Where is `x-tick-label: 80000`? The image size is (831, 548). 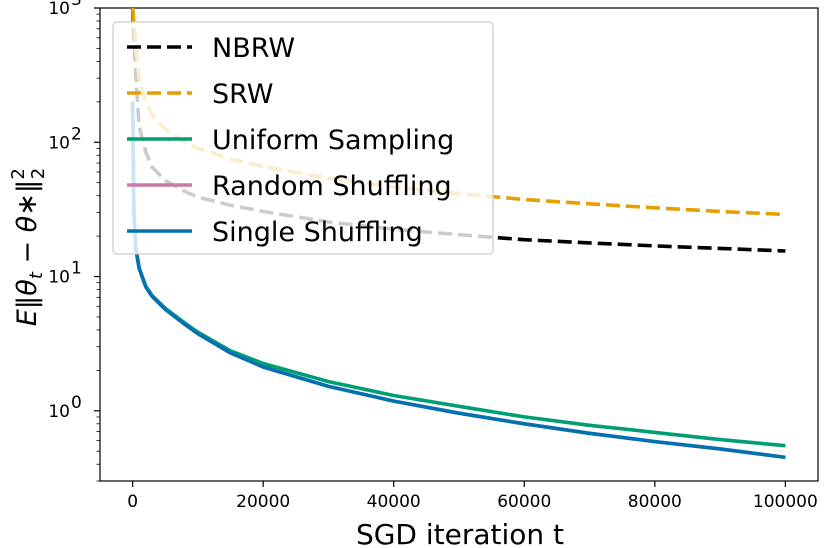
x-tick-label: 80000 is located at coordinates (655, 502).